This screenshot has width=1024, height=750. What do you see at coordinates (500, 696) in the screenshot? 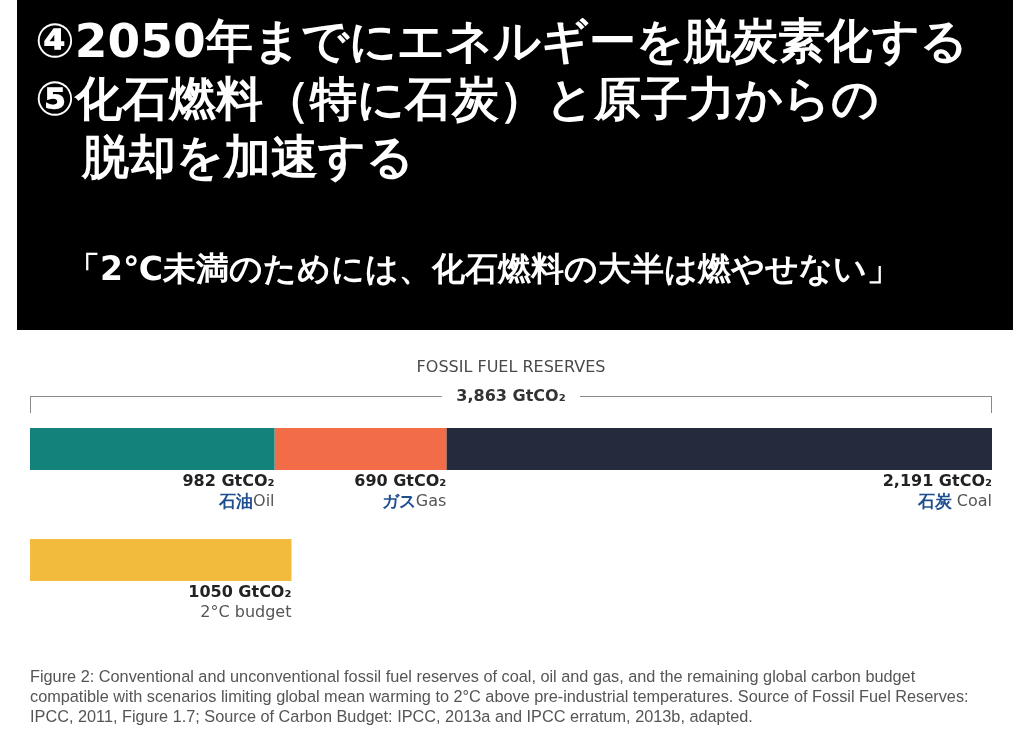
I see `caption: Figure 2: Conventional and unconventional fossil fuel reserves of coal, oil and gas, and the remaining global carbon budget compatible with scenarios limiting global mean warming to 2°C above pre-industrial temperatures. Source of Fossil Fuel Reserves: IPCC, 2011, Figure 1.7; Source of Carbon Budget: IPCC, 2013a and IPCC erratum, 2013b, adapted.` at bounding box center [500, 696].